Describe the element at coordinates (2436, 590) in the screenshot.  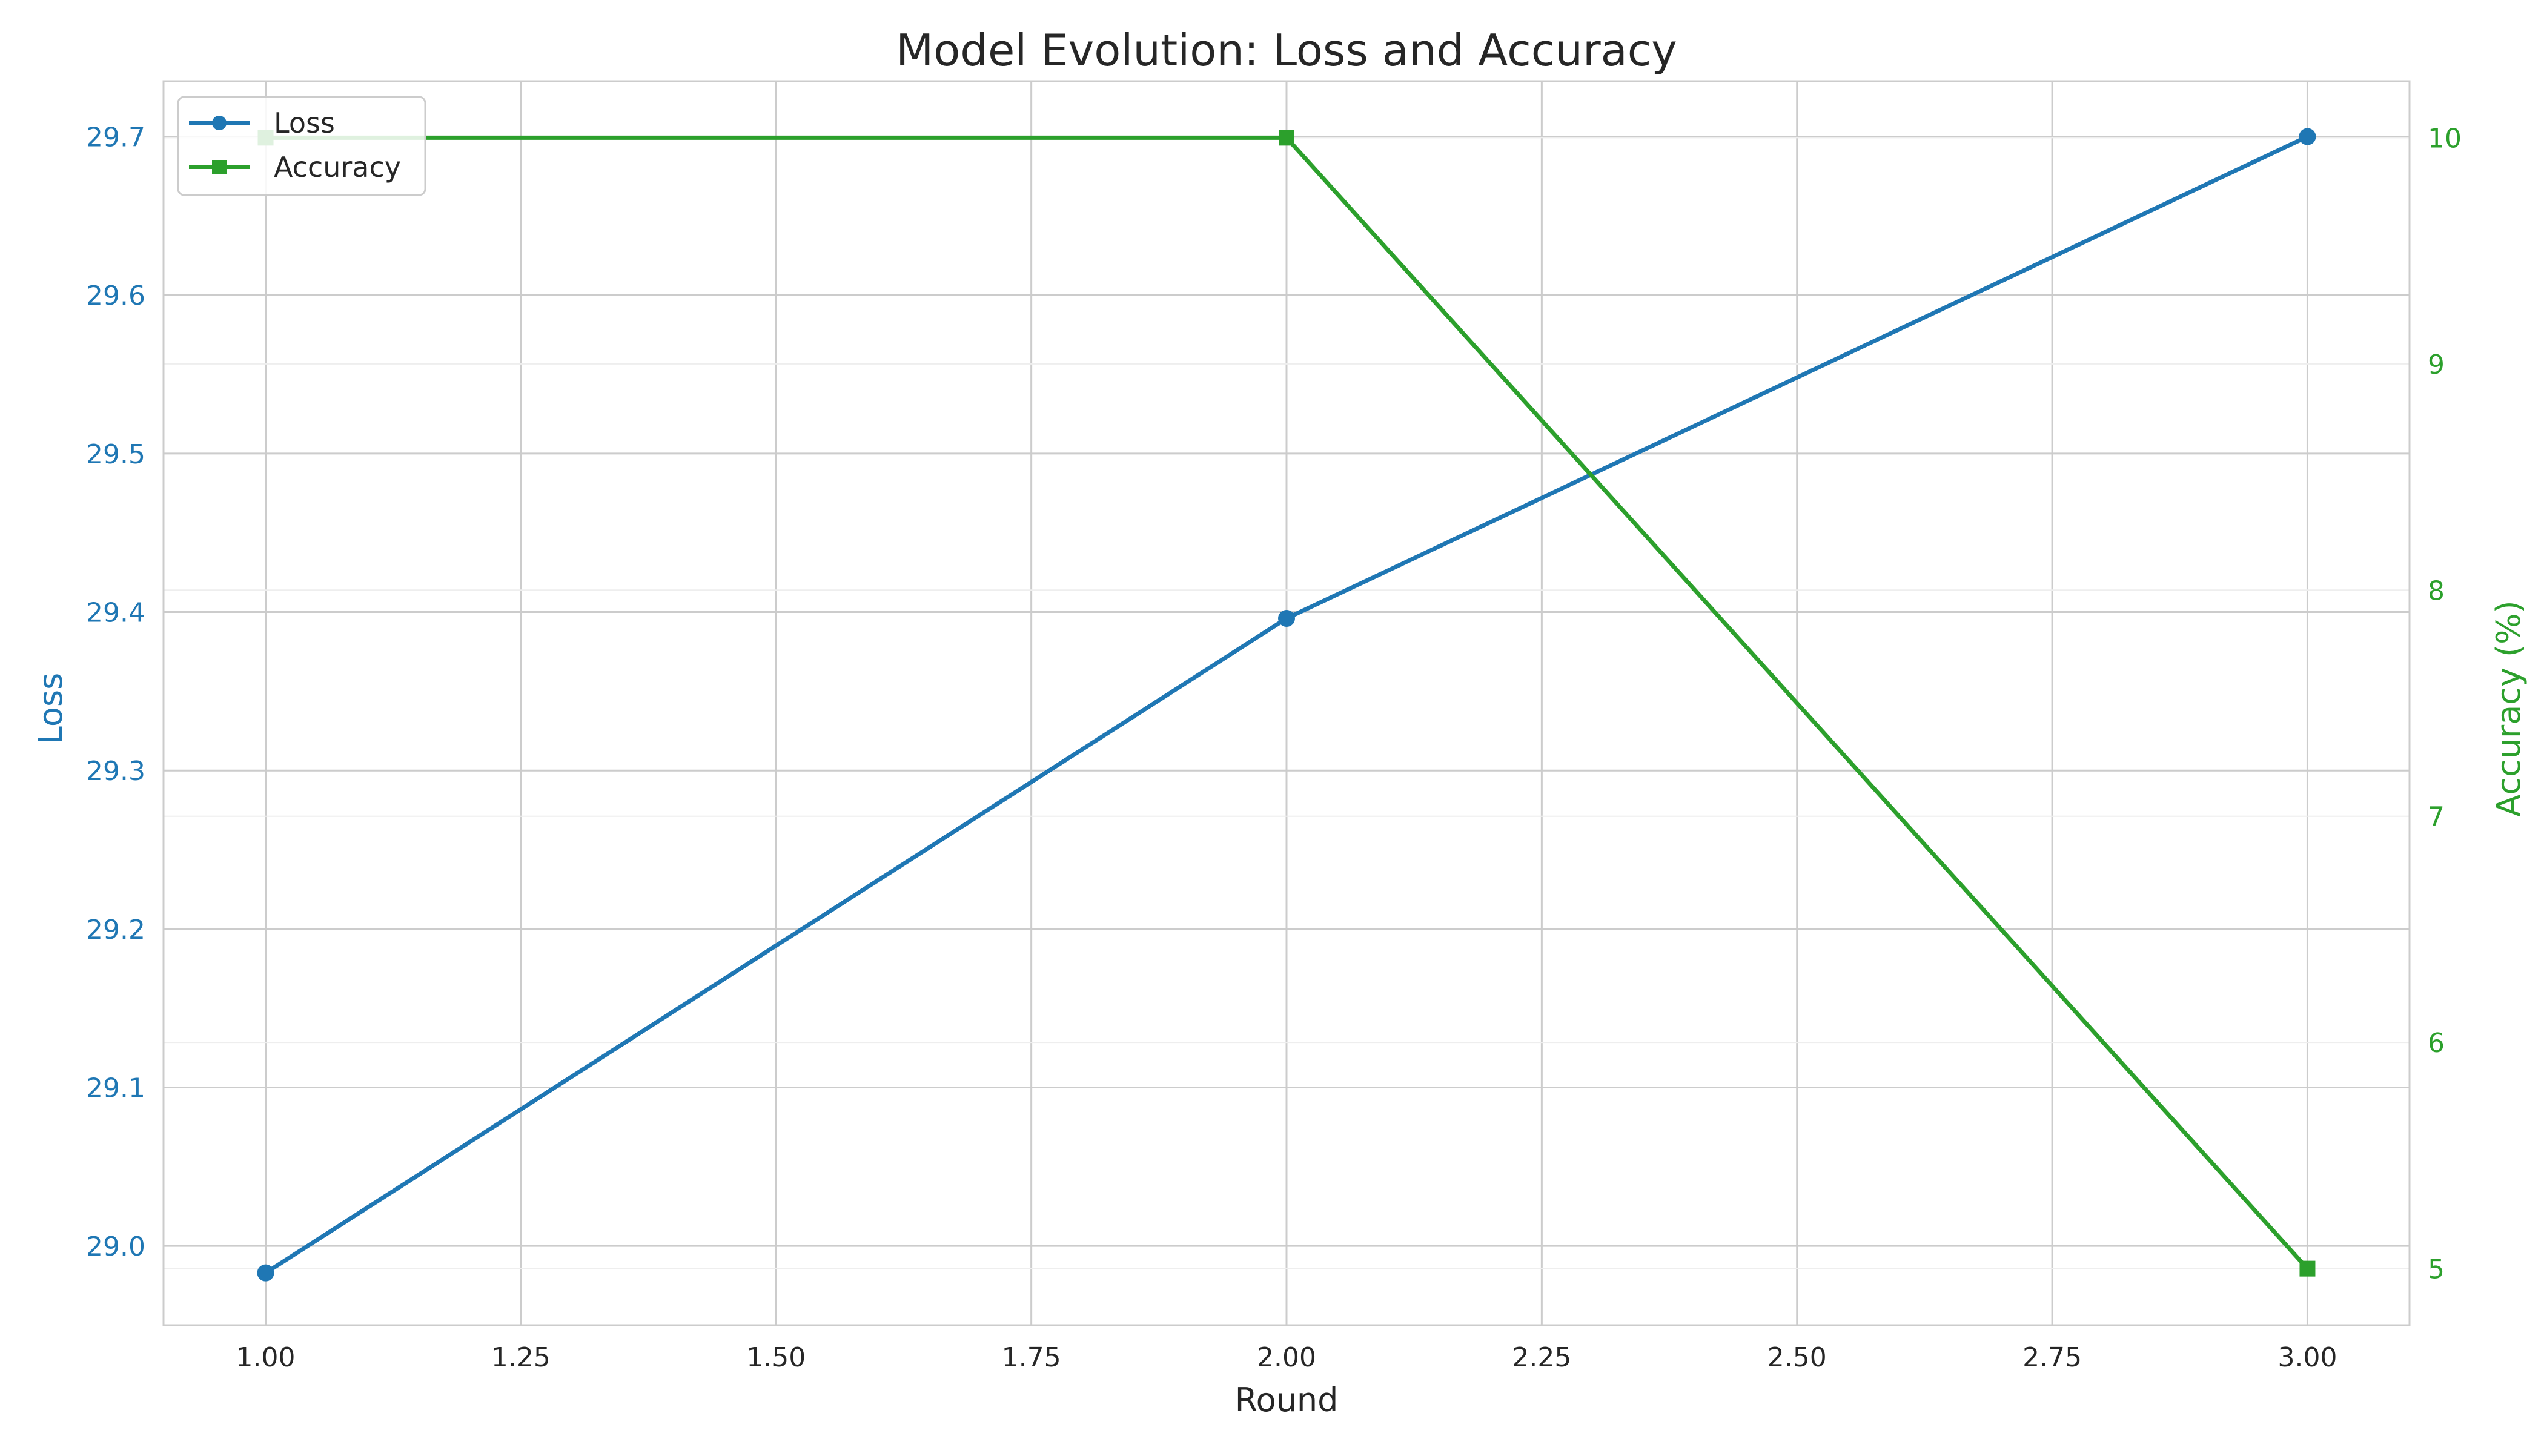
I see `y-right-tick-label: 8` at that location.